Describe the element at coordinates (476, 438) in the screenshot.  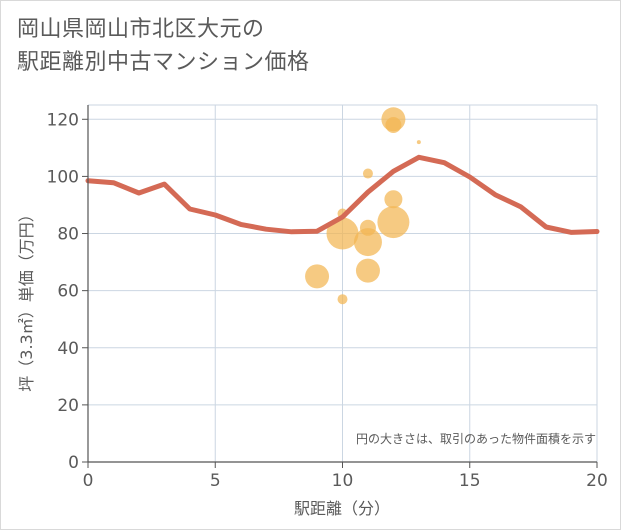
I see `bubble-size-note: 円の大きさは、取引のあった物件面積を示す` at that location.